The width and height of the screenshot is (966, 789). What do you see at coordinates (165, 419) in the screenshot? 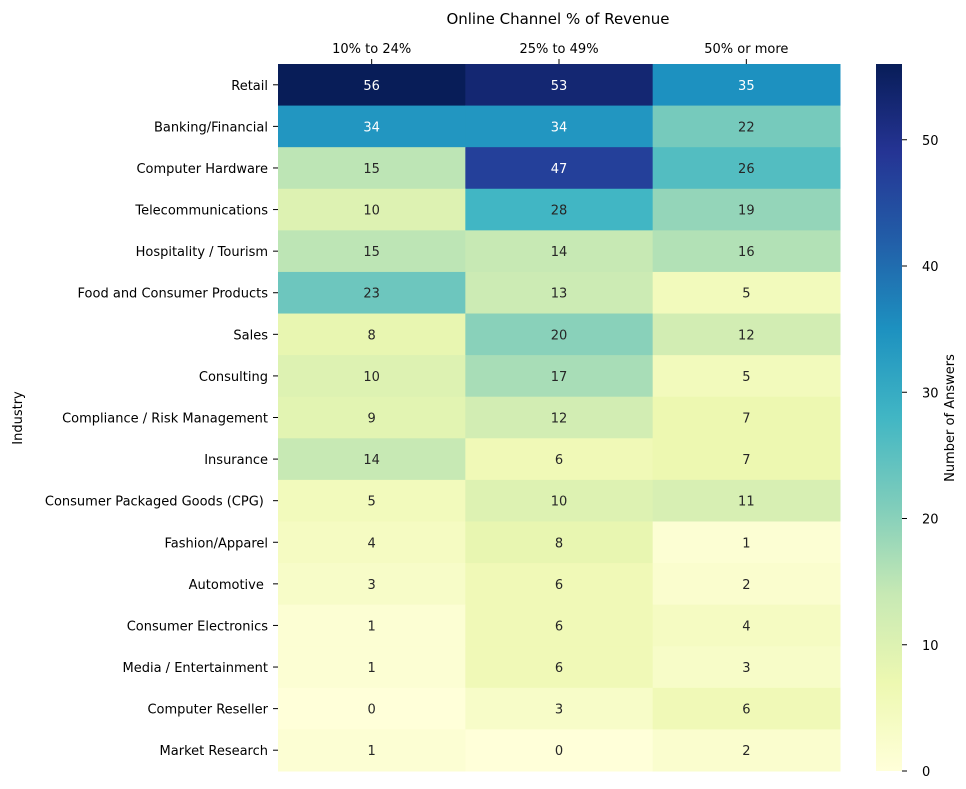
I see `row-label: Compliance / Risk Management` at bounding box center [165, 419].